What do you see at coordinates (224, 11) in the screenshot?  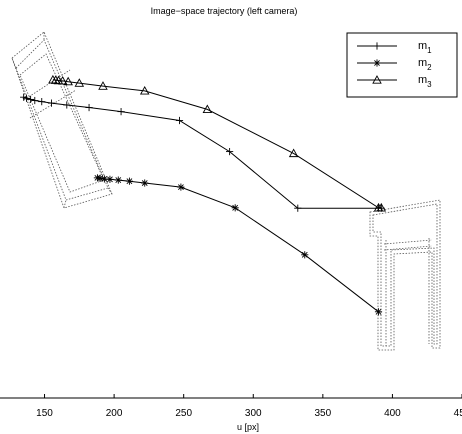 I see `chart-title: Image−space trajectory (left camera)` at bounding box center [224, 11].